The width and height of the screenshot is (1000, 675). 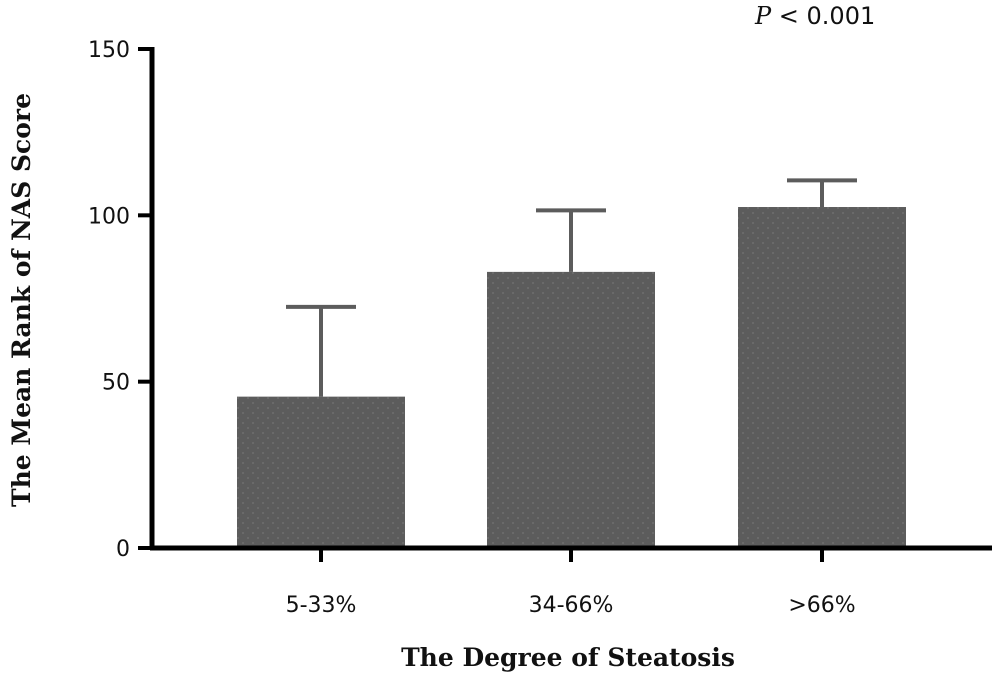 I want to click on x-tick-label: 5-33%, so click(x=321, y=605).